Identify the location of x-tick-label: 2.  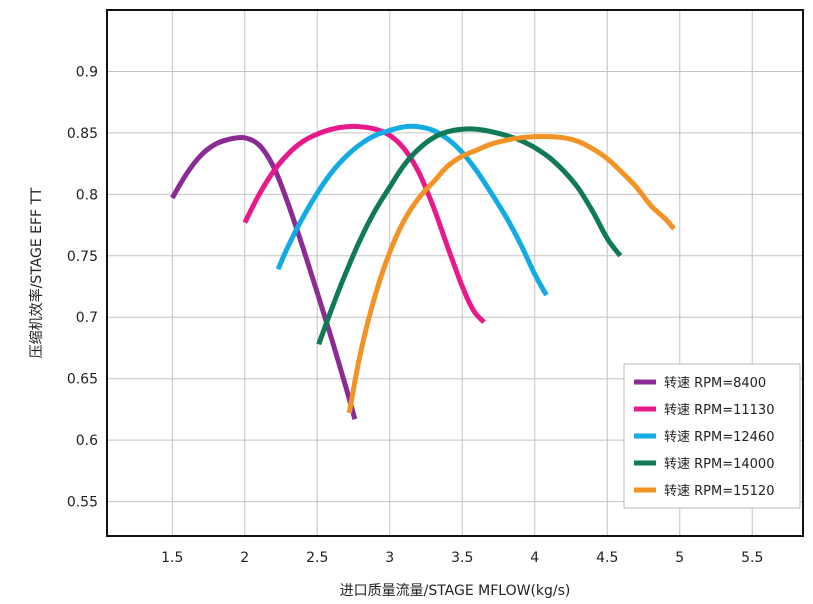
(244, 558).